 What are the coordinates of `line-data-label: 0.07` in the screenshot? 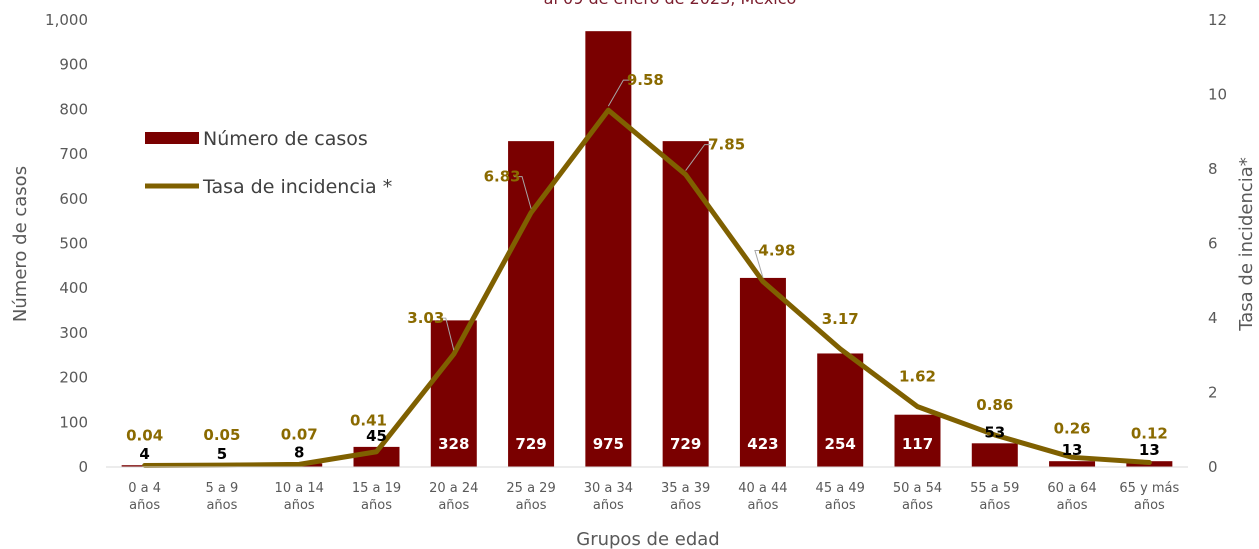 It's located at (299, 434).